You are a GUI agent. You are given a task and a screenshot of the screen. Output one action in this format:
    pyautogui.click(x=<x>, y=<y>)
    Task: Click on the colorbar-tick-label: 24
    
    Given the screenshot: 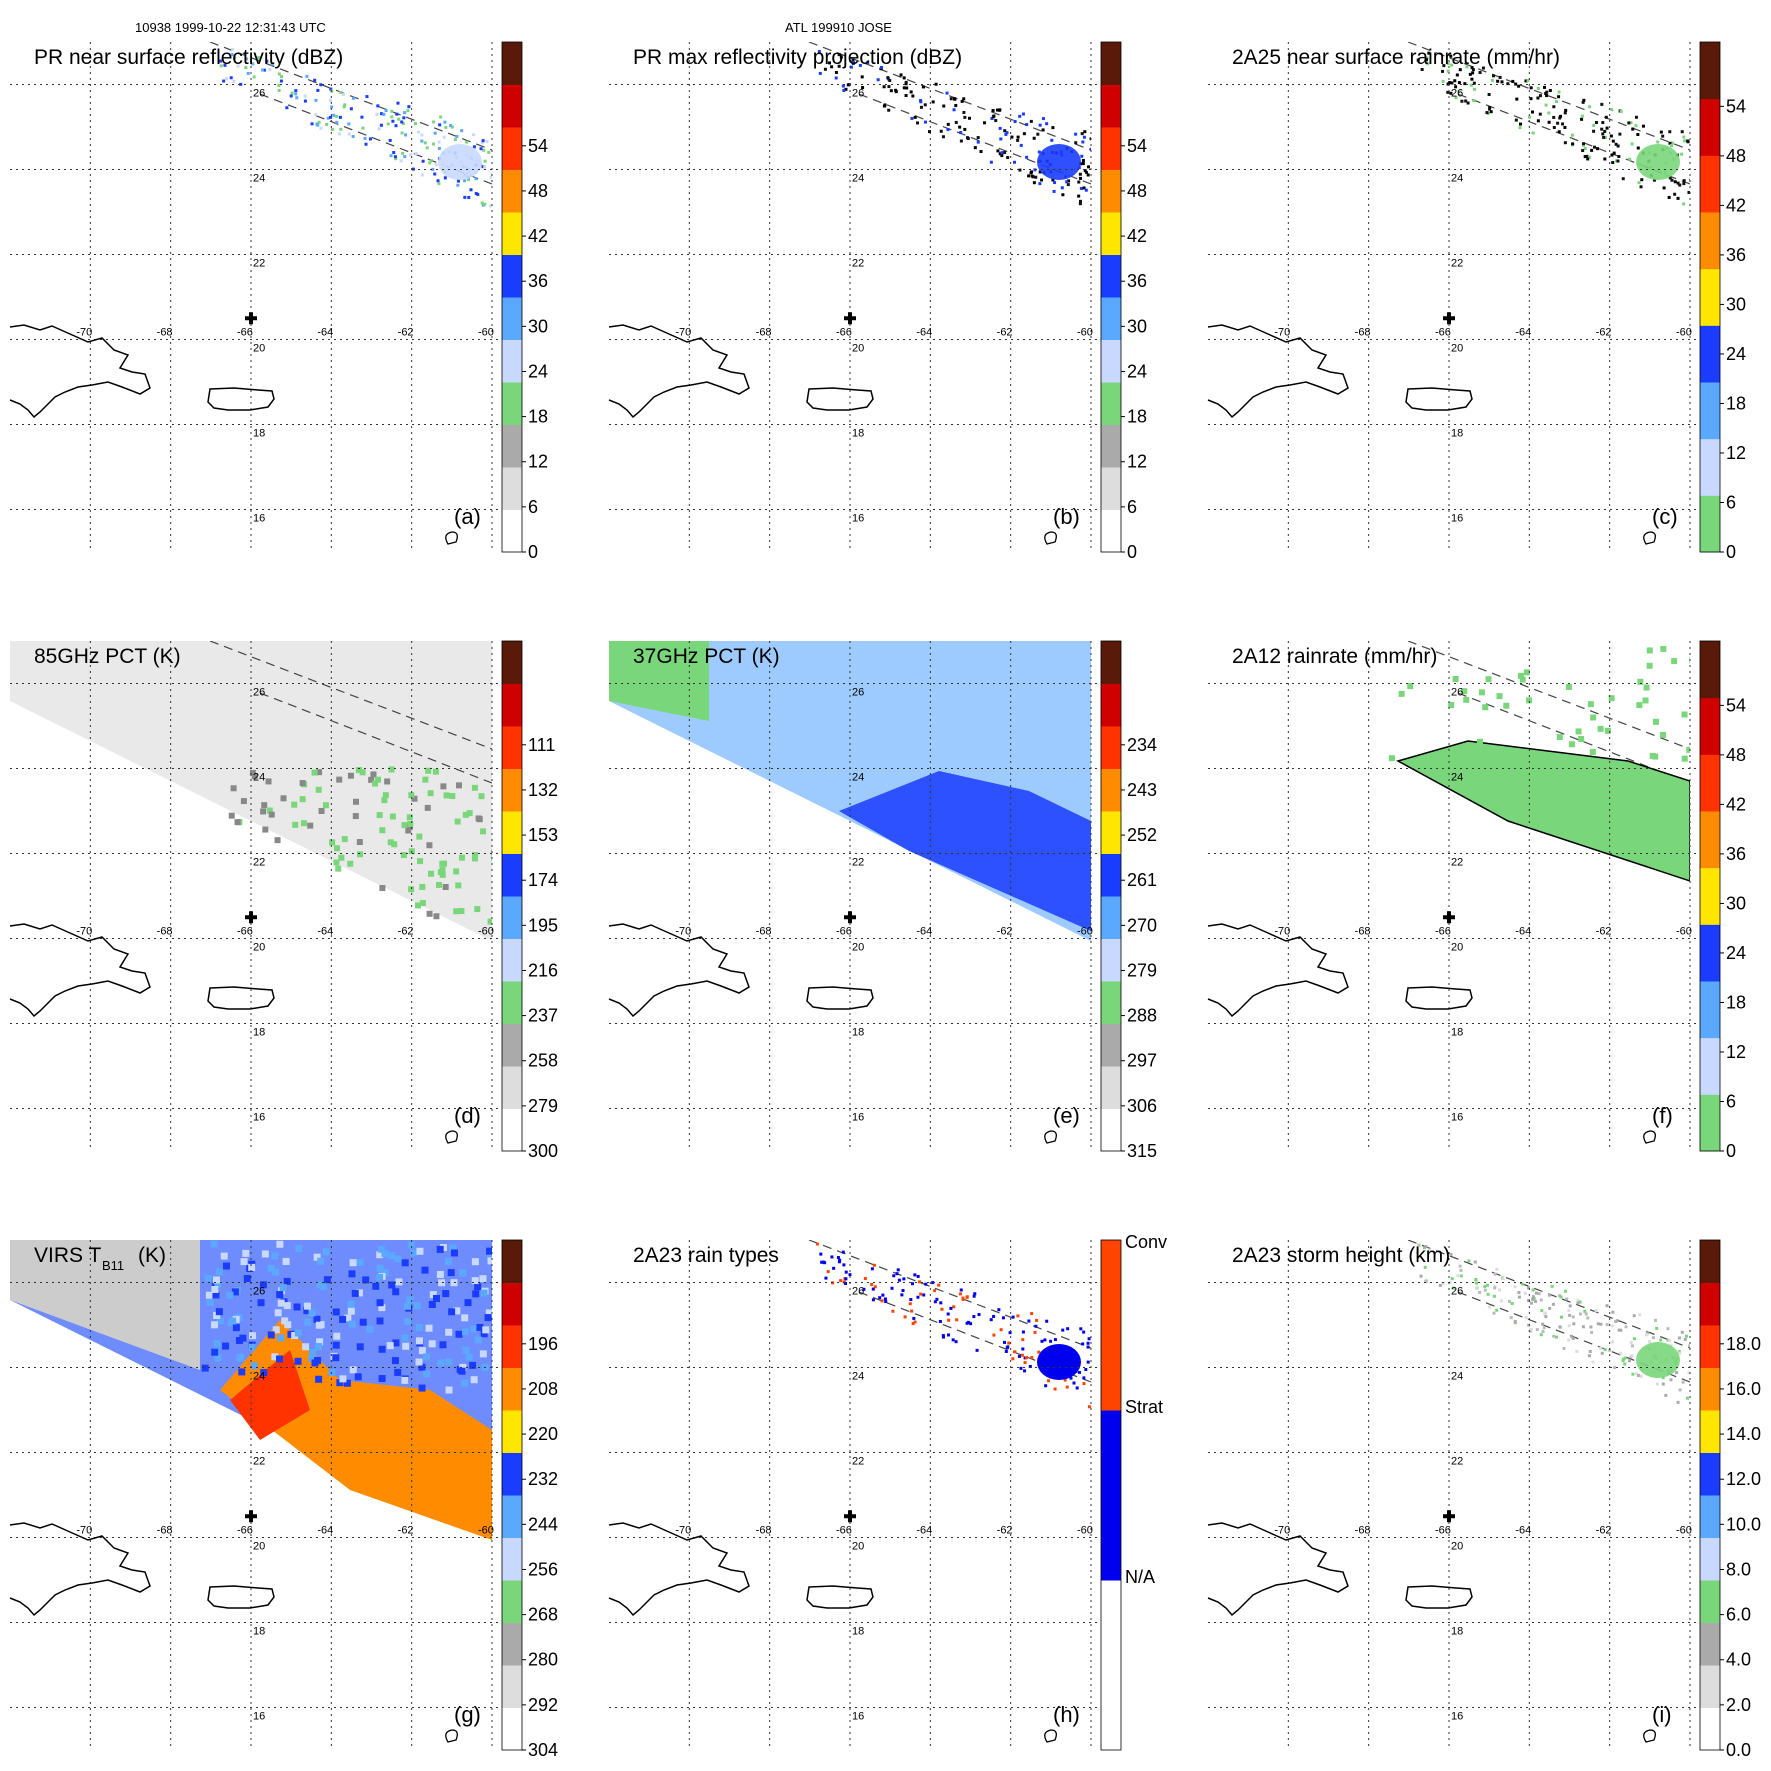 What is the action you would take?
    pyautogui.click(x=538, y=371)
    